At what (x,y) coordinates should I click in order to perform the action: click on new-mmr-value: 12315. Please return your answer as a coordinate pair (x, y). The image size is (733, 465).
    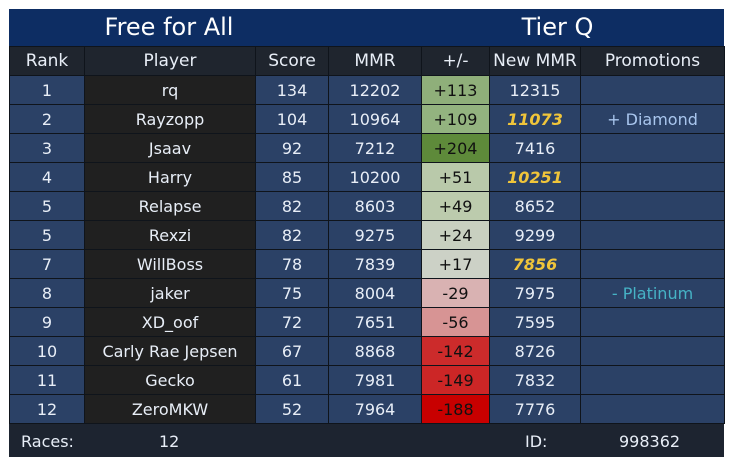
    Looking at the image, I should click on (535, 90).